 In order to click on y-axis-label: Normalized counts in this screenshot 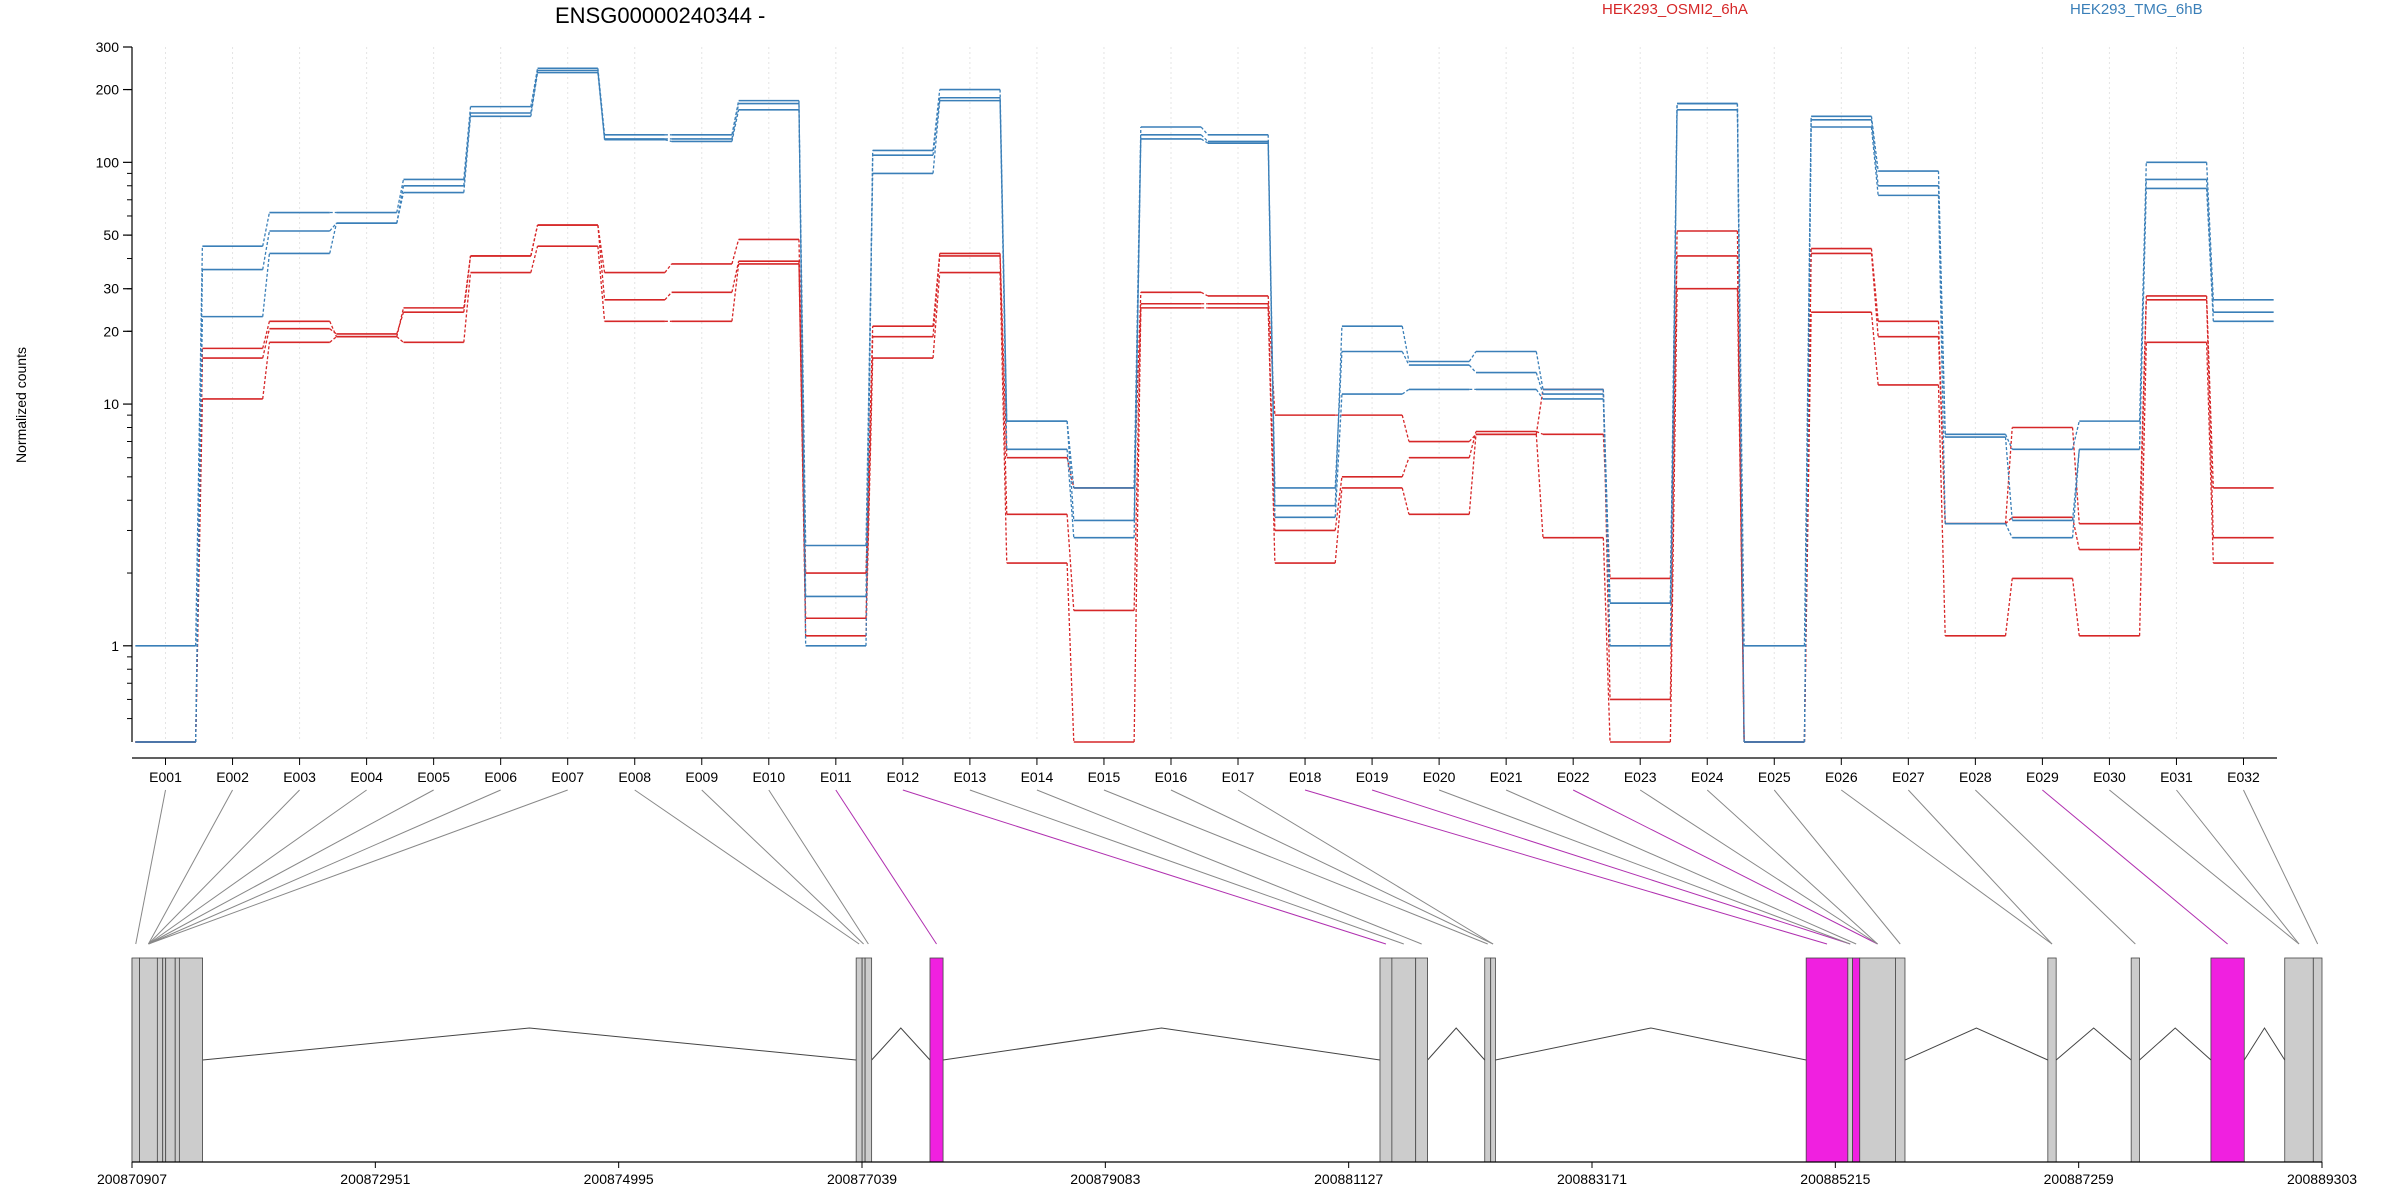, I will do `click(21, 405)`.